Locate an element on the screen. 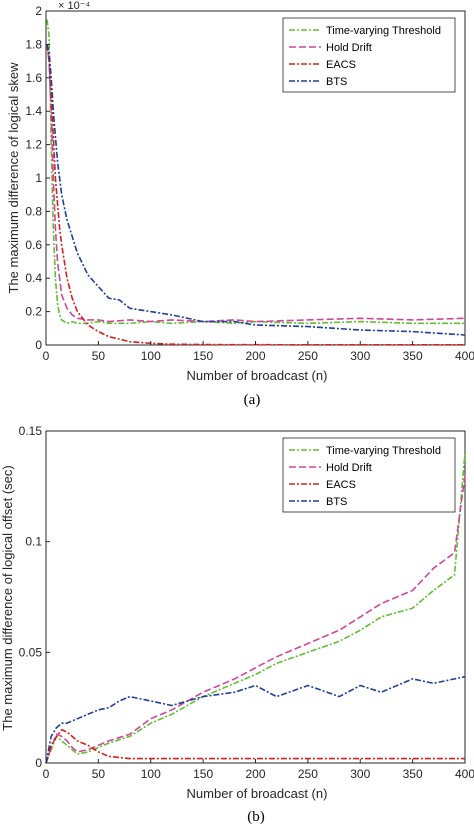  chart-a-y-axis-label: The maximum difference of logical skew is located at coordinates (13, 178).